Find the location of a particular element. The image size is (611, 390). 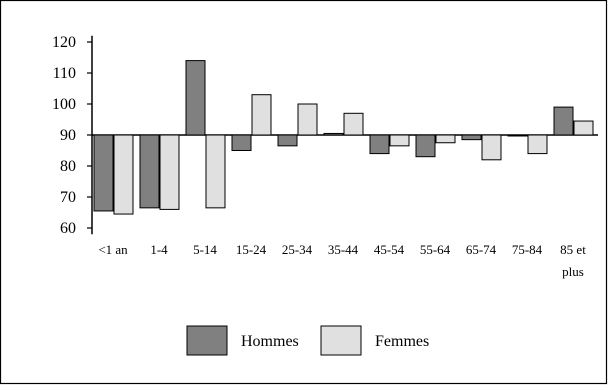

x-tick-label: 25-34 is located at coordinates (297, 249).